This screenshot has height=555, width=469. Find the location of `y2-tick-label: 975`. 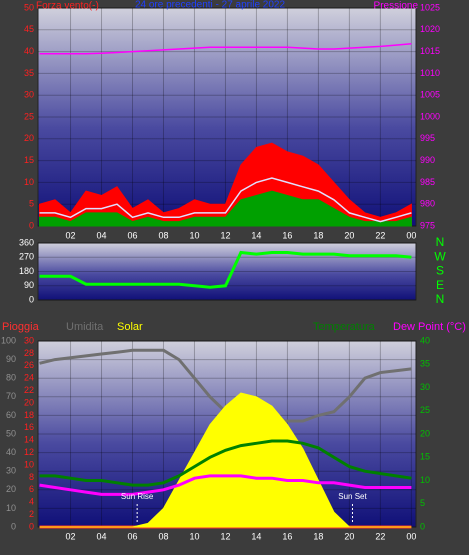

y2-tick-label: 975 is located at coordinates (427, 225).